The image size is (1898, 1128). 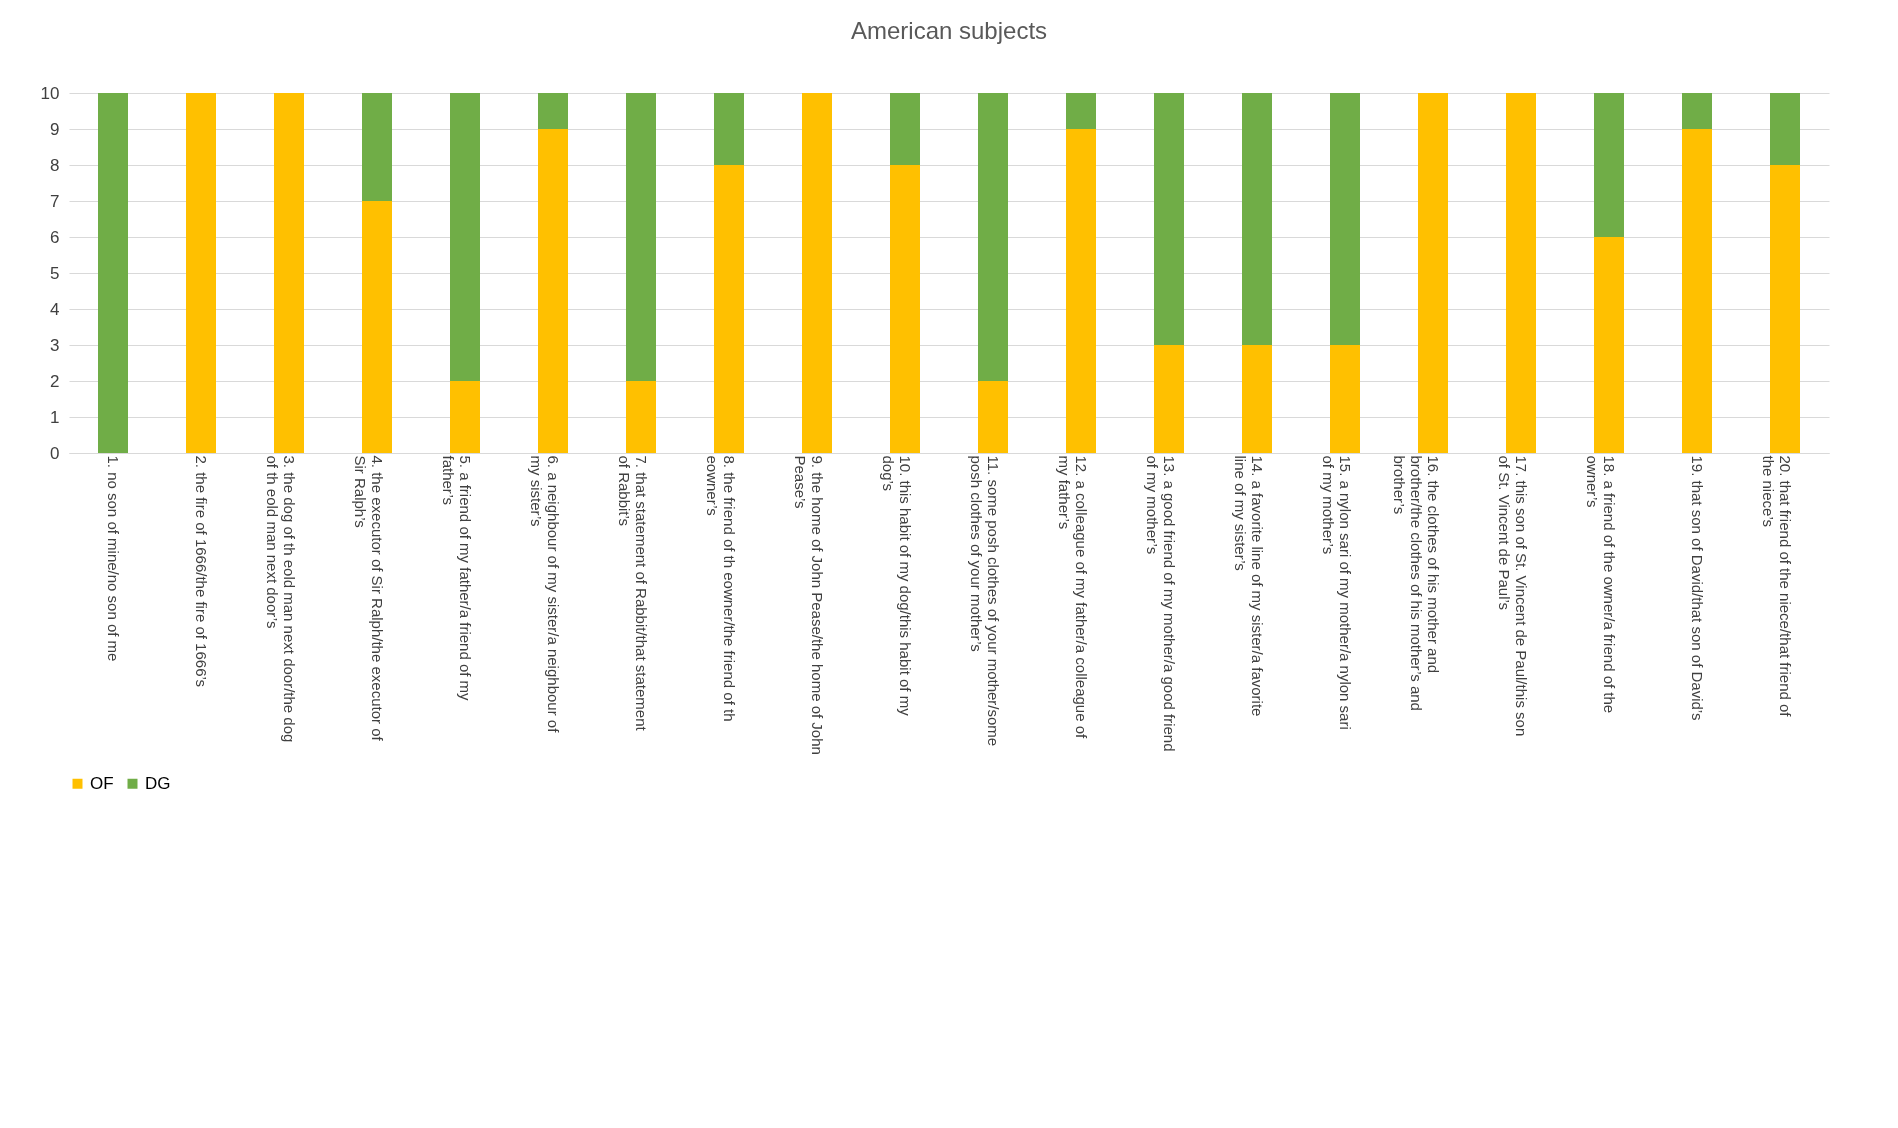 I want to click on y-tick-label: 0, so click(x=55, y=453).